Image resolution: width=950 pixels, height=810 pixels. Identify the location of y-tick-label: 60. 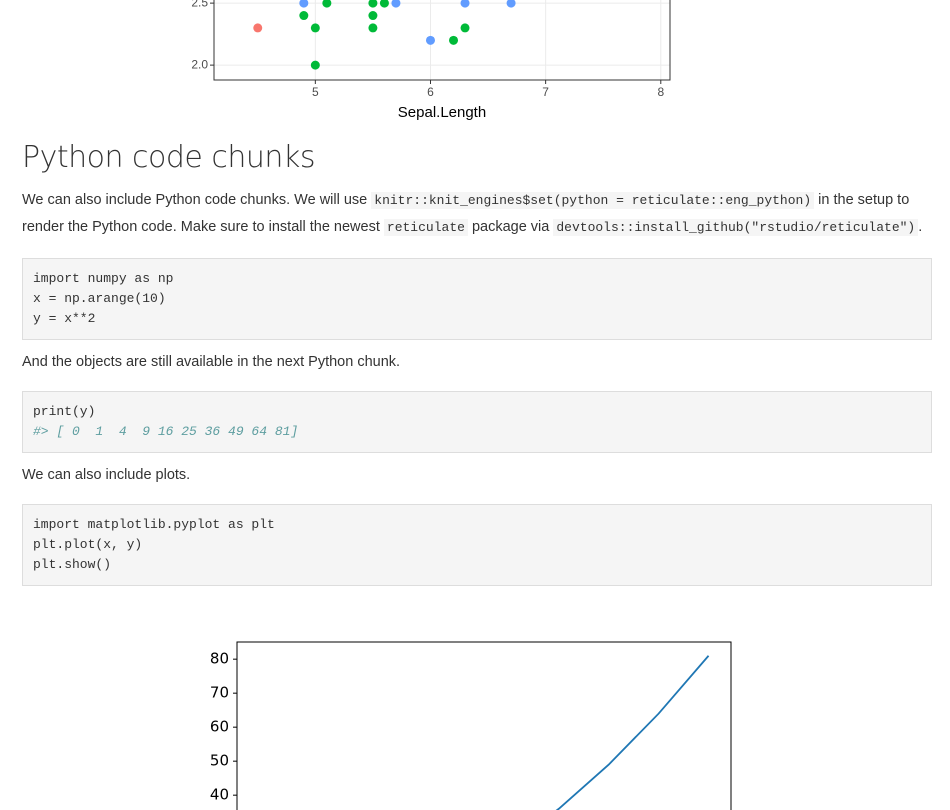
(219, 727).